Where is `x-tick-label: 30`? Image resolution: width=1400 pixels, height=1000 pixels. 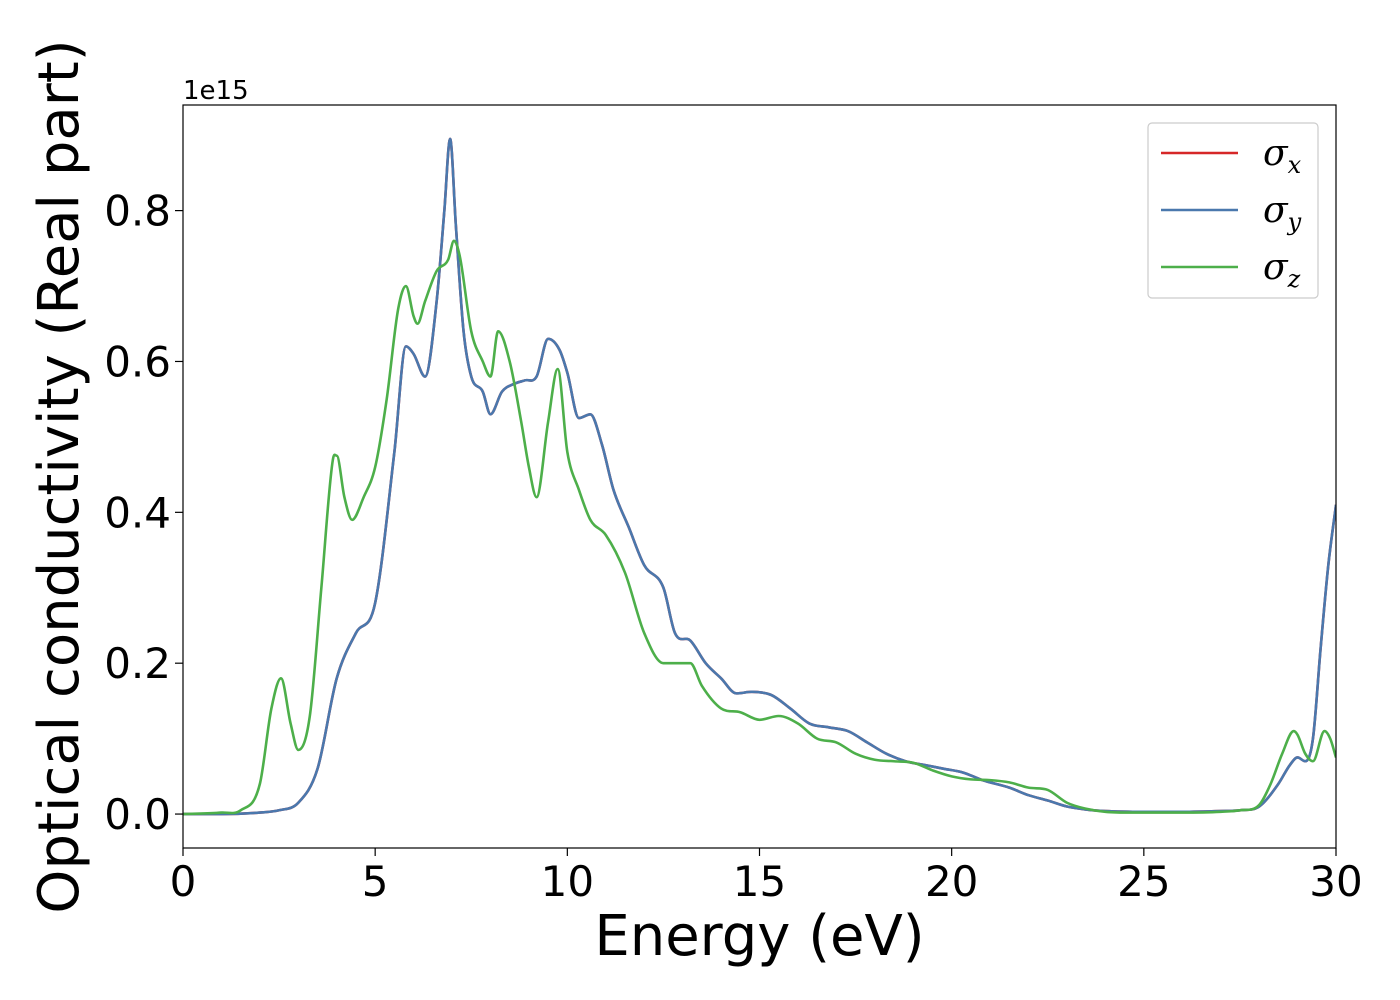
x-tick-label: 30 is located at coordinates (1335, 881).